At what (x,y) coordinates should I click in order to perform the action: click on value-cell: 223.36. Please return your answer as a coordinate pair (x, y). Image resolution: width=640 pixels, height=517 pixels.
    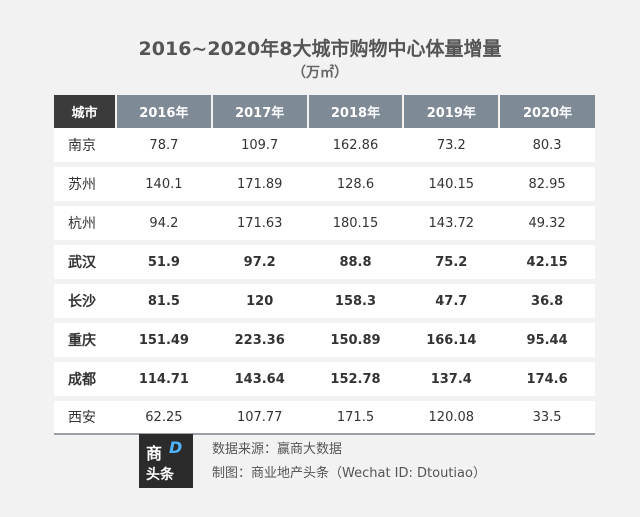
    Looking at the image, I should click on (259, 341).